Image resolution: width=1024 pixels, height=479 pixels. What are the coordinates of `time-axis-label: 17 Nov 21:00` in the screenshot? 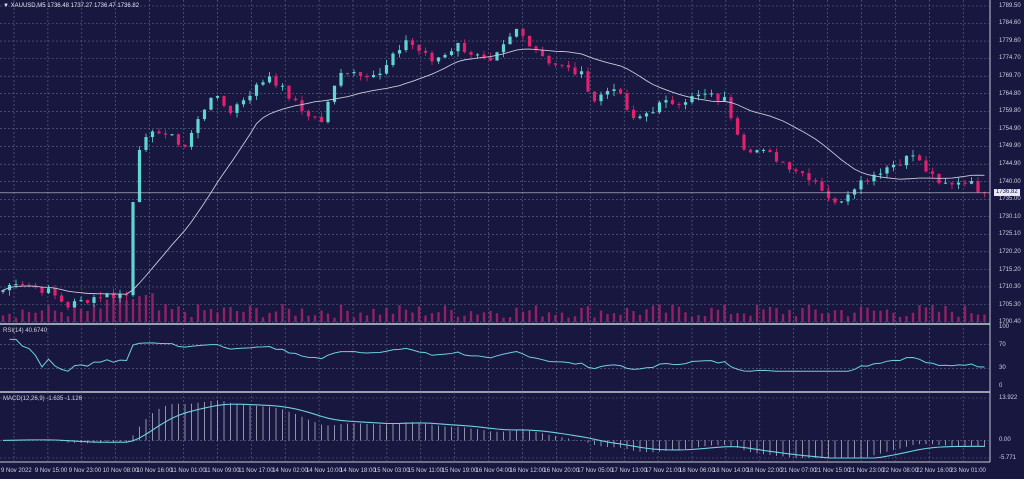 It's located at (663, 471).